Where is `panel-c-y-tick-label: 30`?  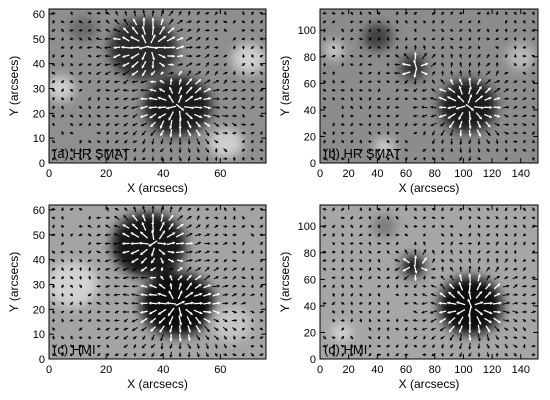
panel-c-y-tick-label: 30 is located at coordinates (39, 285).